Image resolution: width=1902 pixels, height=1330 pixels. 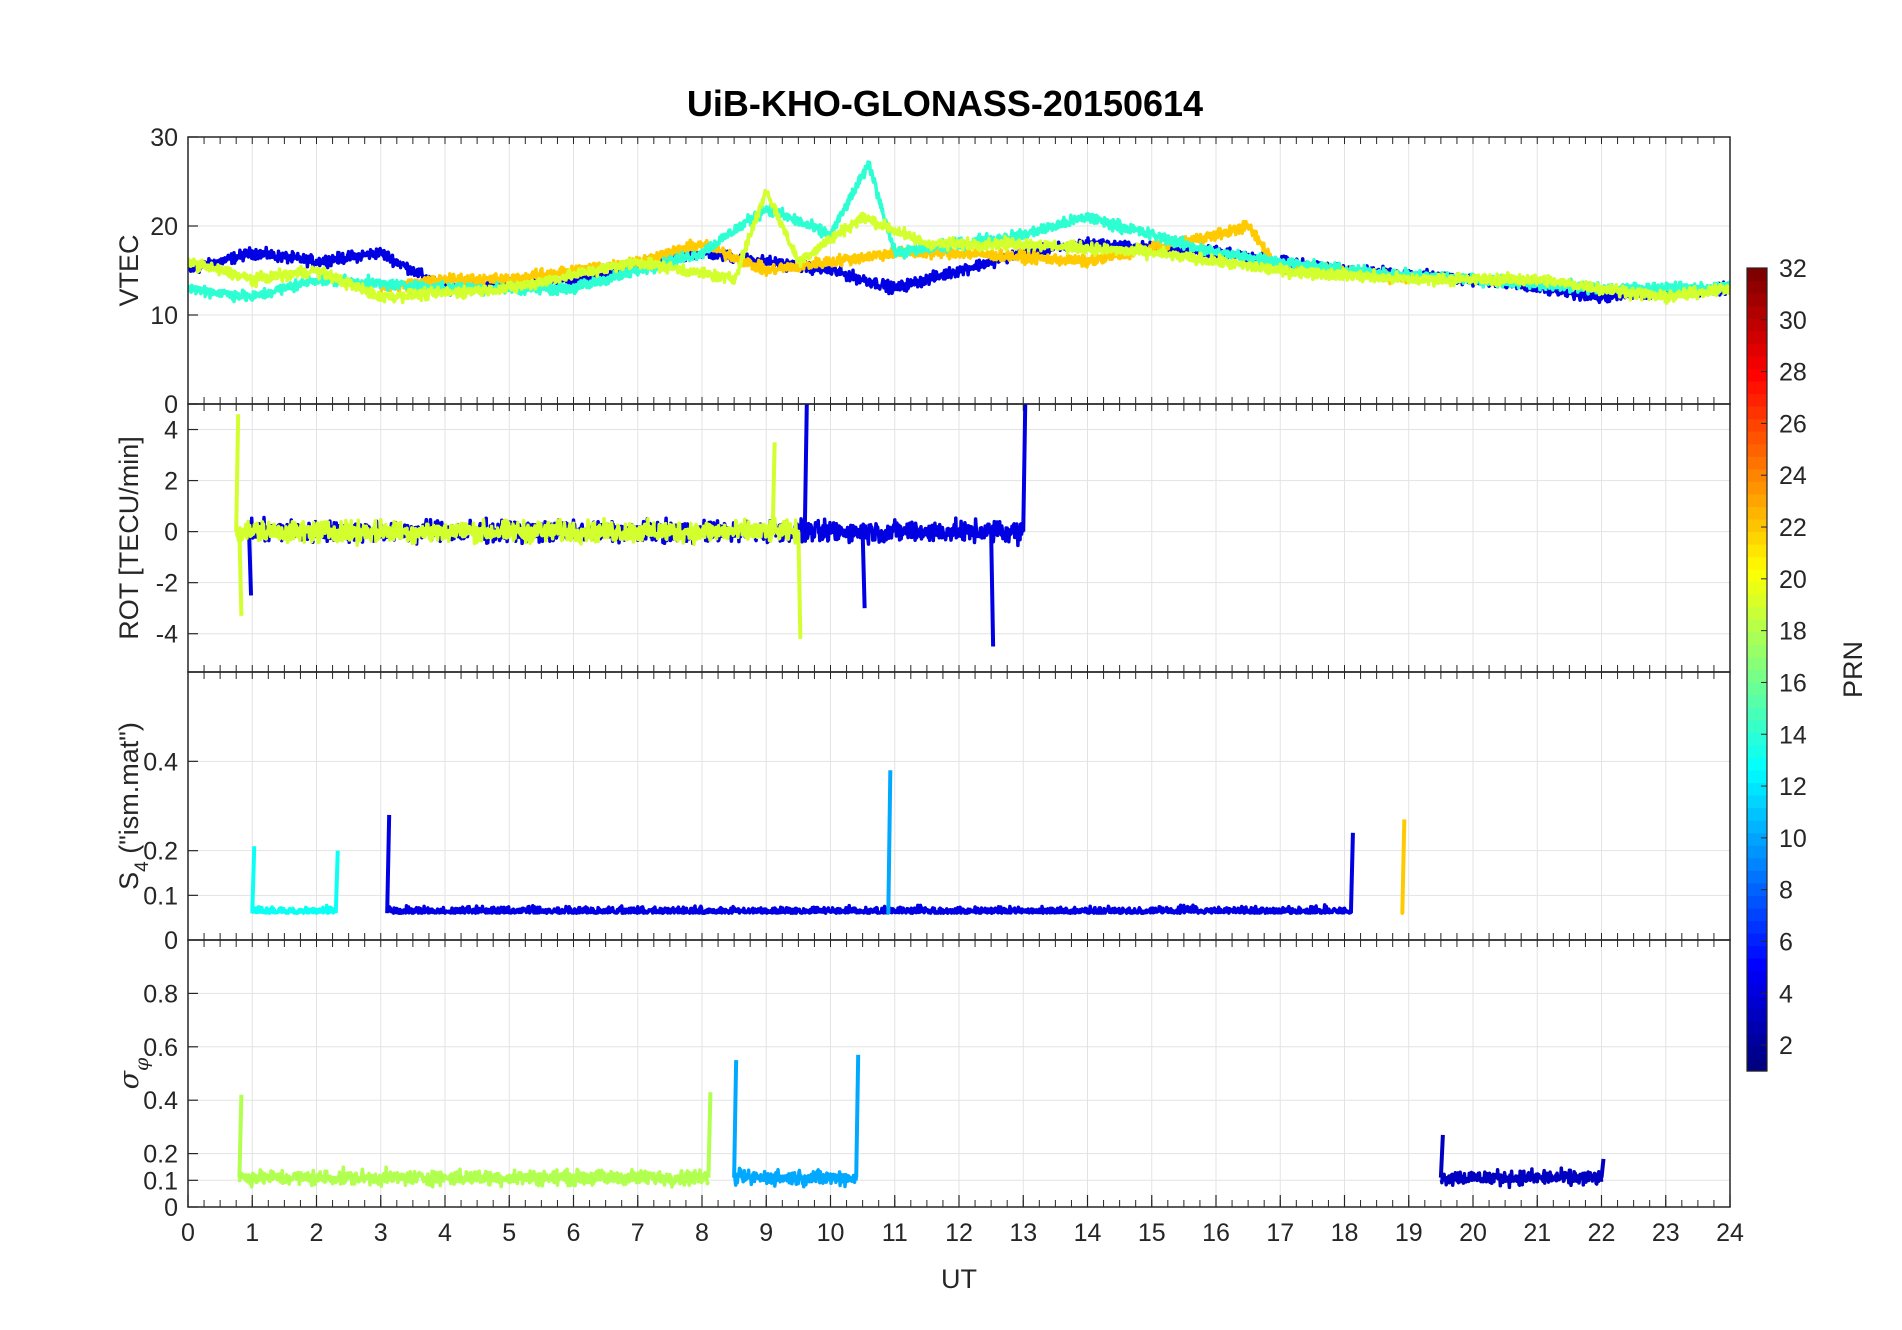 I want to click on colorbar-tick-label: 18, so click(x=1793, y=632).